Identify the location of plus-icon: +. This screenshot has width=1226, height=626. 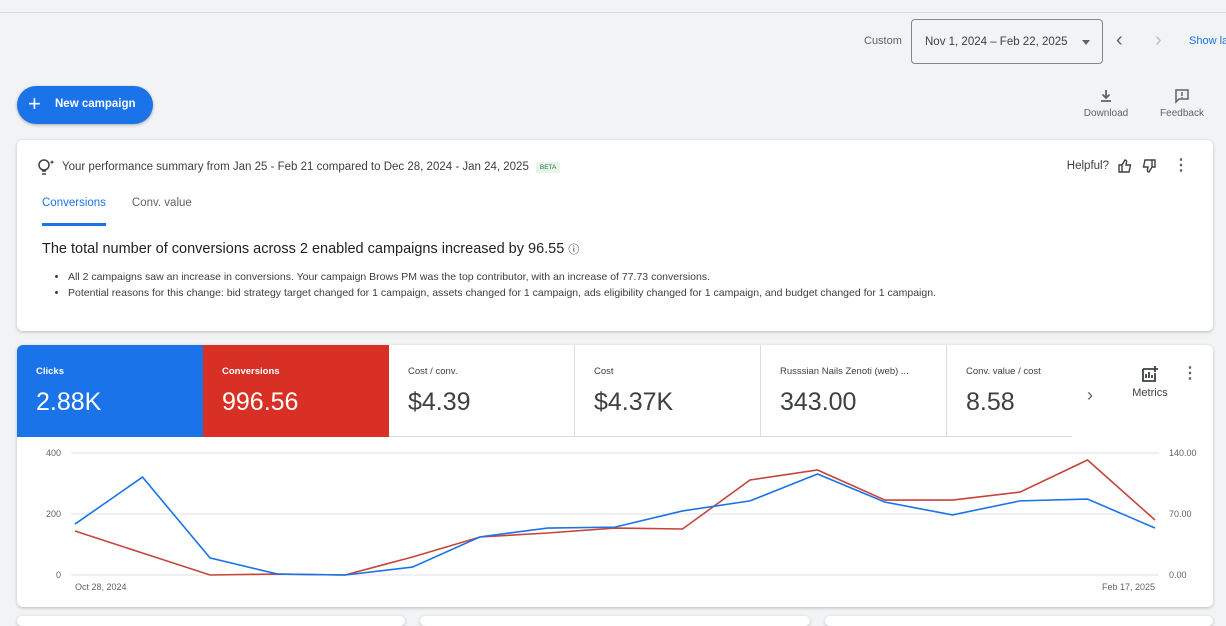
(34, 104).